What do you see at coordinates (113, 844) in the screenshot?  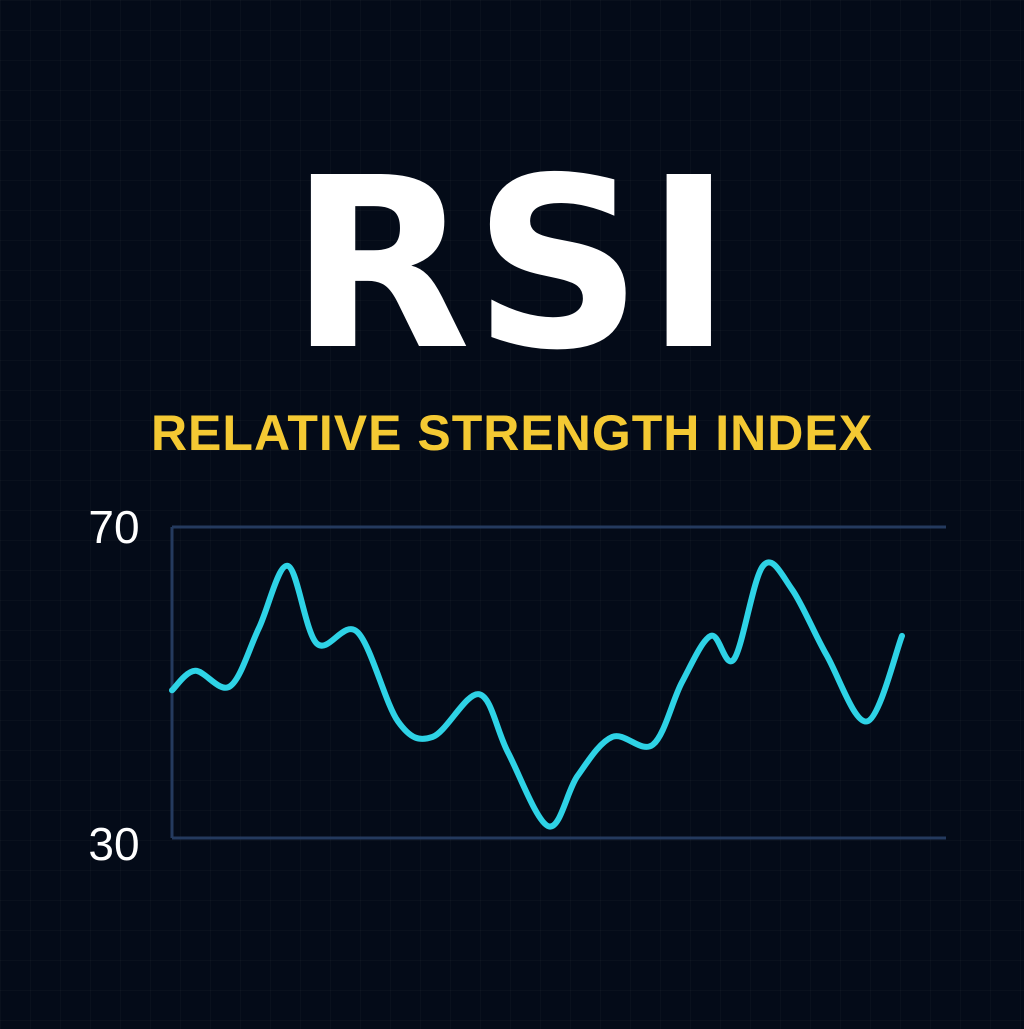 I see `y-tick-label-30: 30` at bounding box center [113, 844].